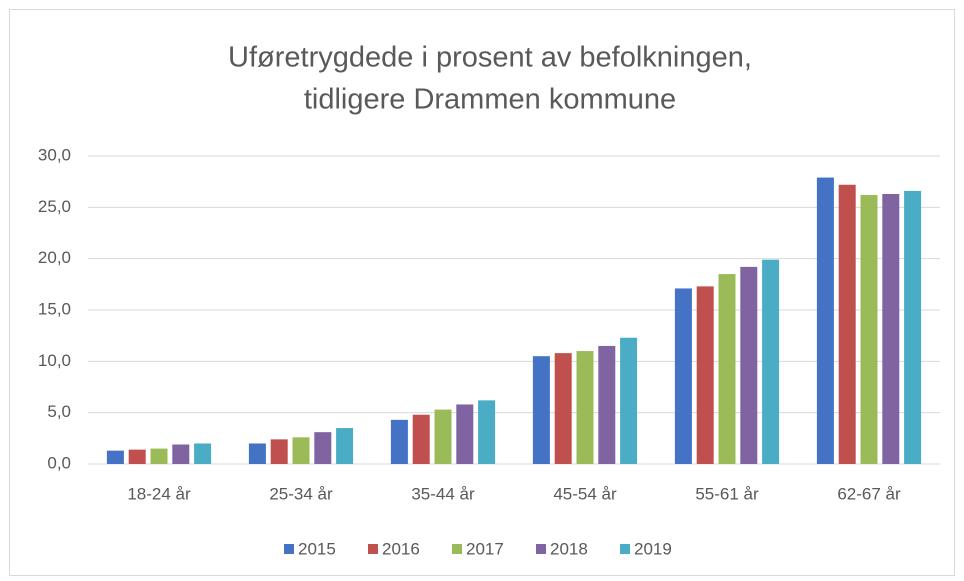  I want to click on x-tick-label: 18-24 år, so click(159, 493).